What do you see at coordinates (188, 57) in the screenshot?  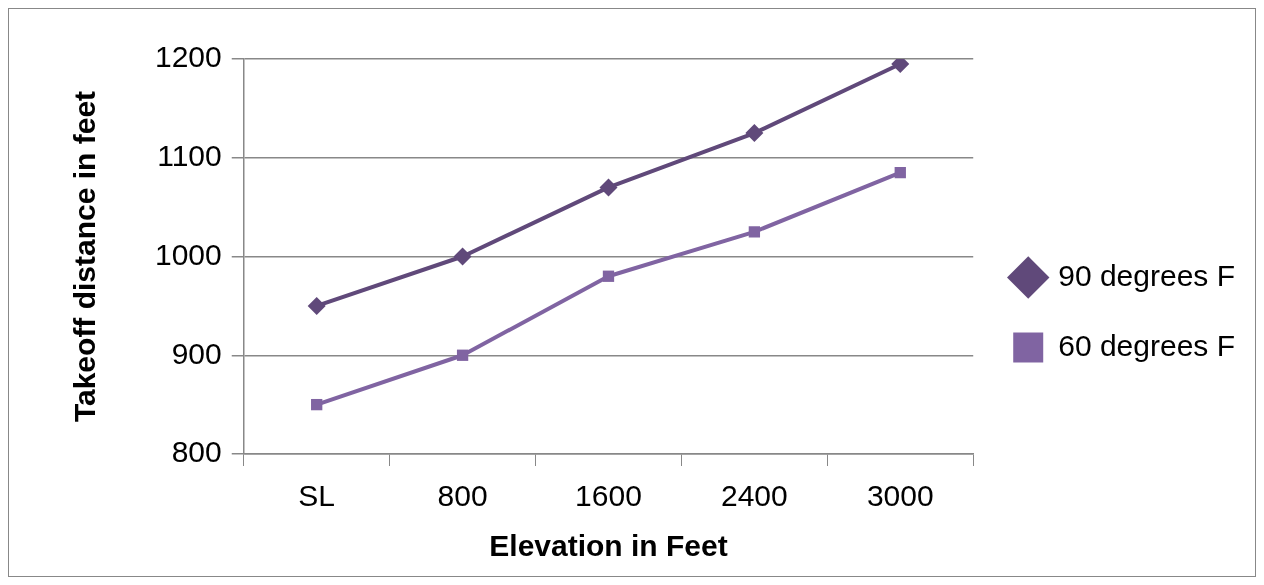 I see `y-tick-label: 1200` at bounding box center [188, 57].